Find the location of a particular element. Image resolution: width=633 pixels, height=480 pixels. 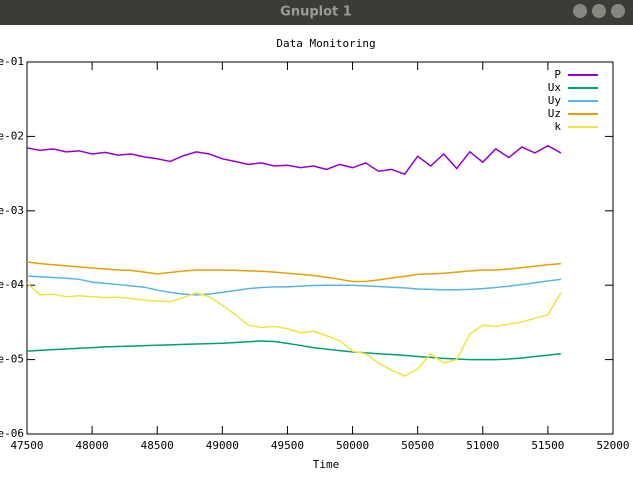

y-tick-label: 1e-05 is located at coordinates (12, 359).